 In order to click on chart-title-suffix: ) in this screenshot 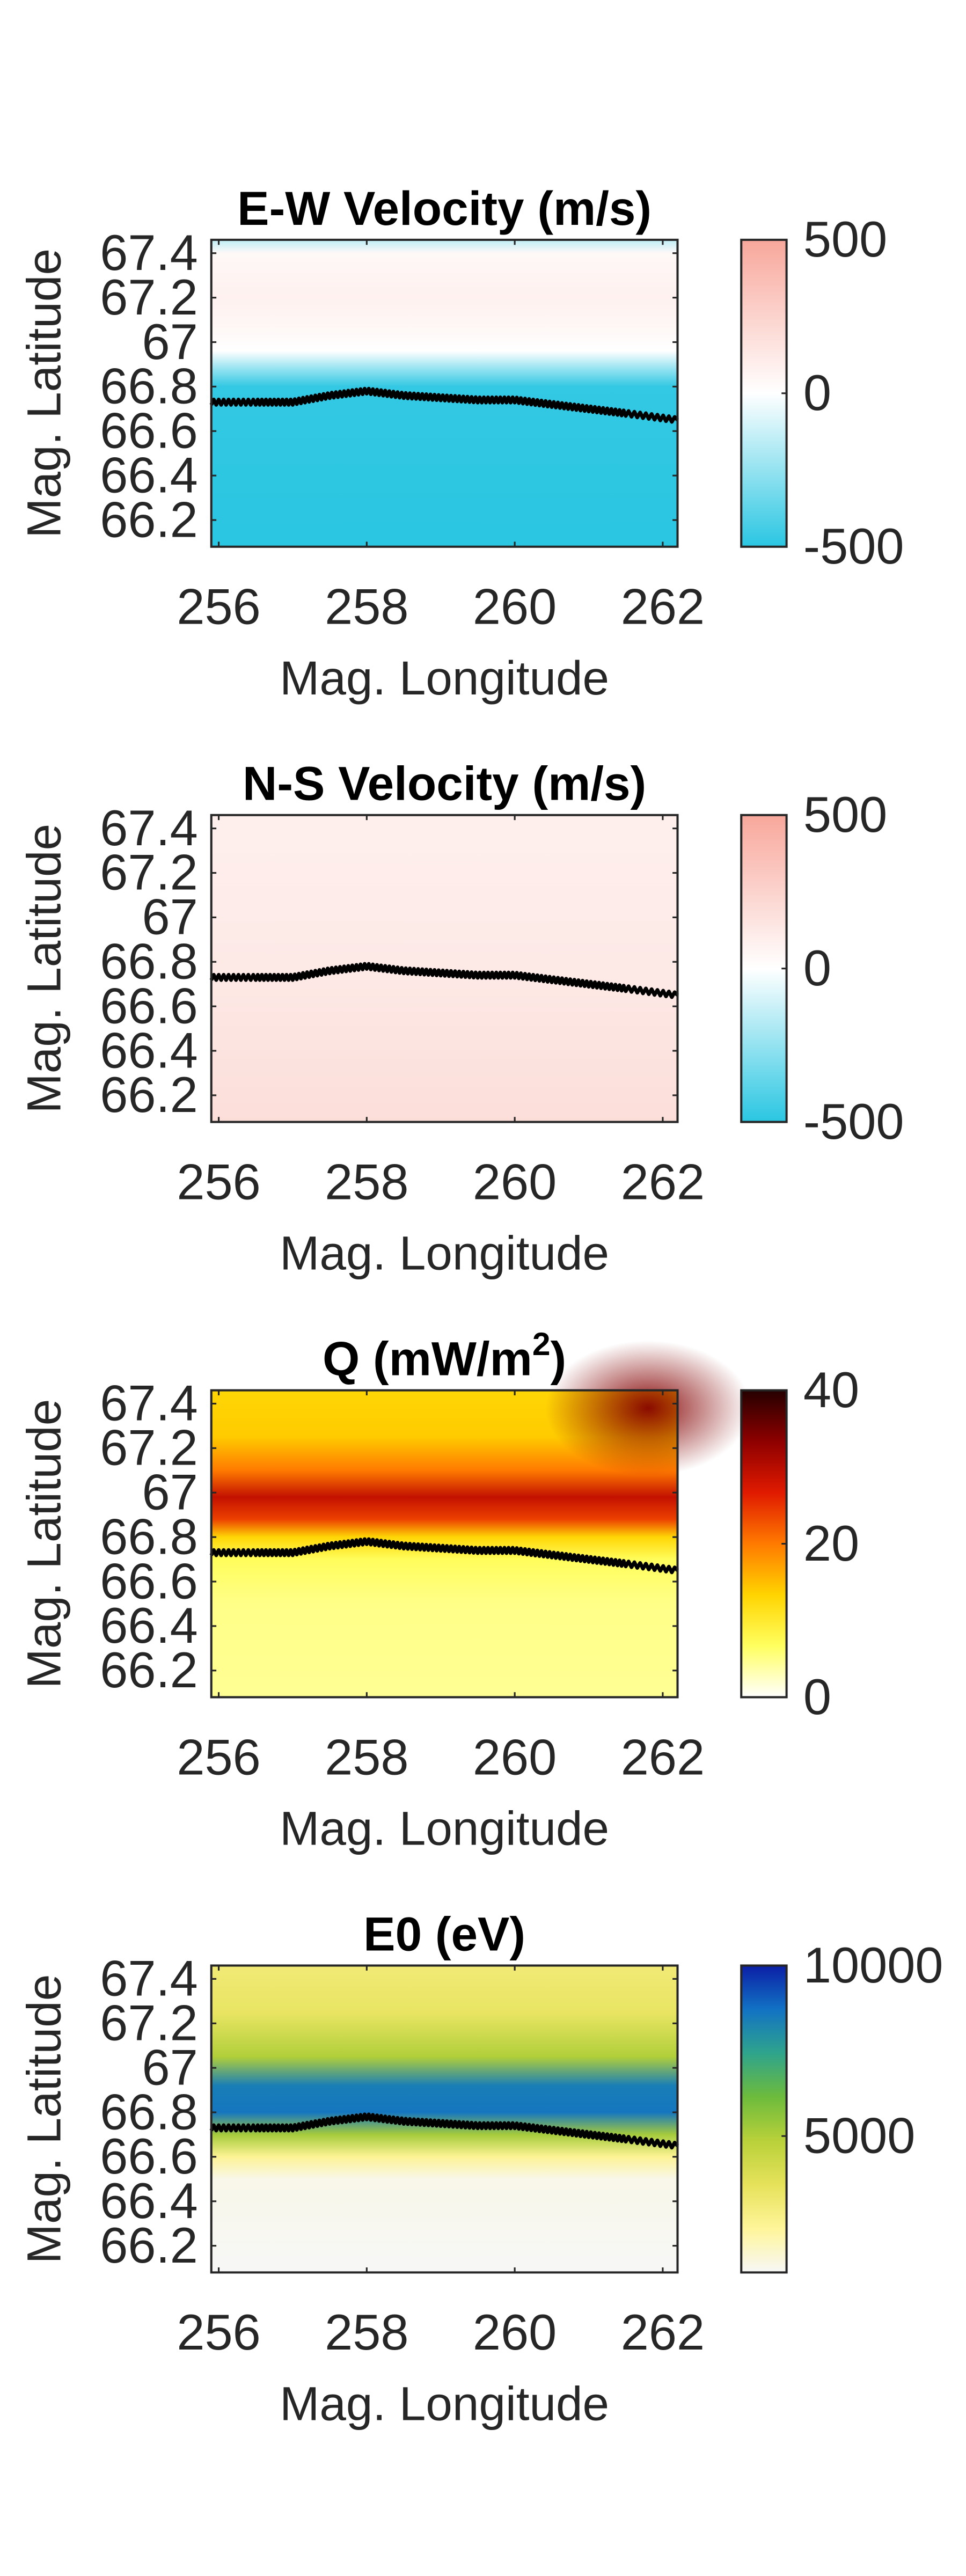, I will do `click(559, 1359)`.